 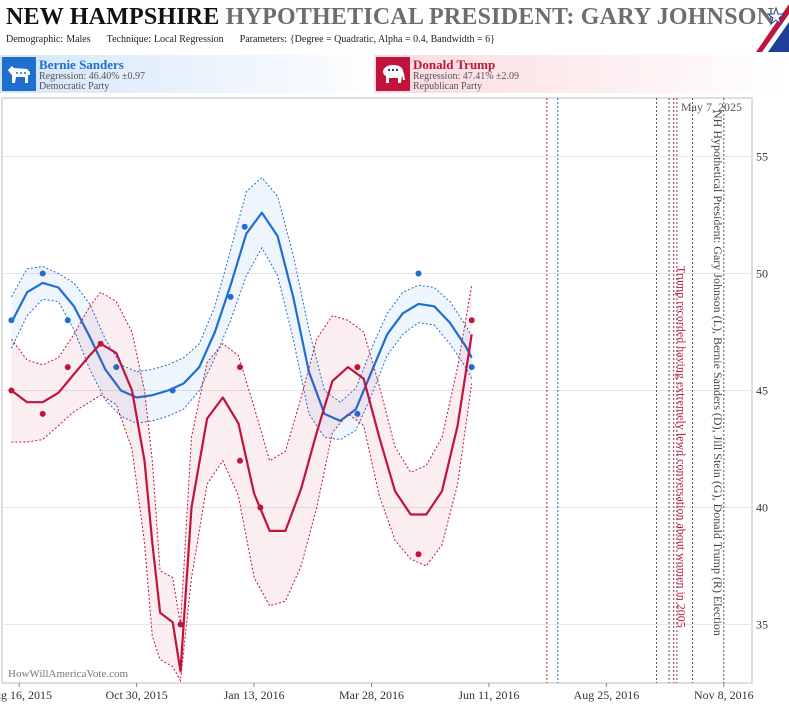 I want to click on candidate-party: Republican Party, so click(x=448, y=86).